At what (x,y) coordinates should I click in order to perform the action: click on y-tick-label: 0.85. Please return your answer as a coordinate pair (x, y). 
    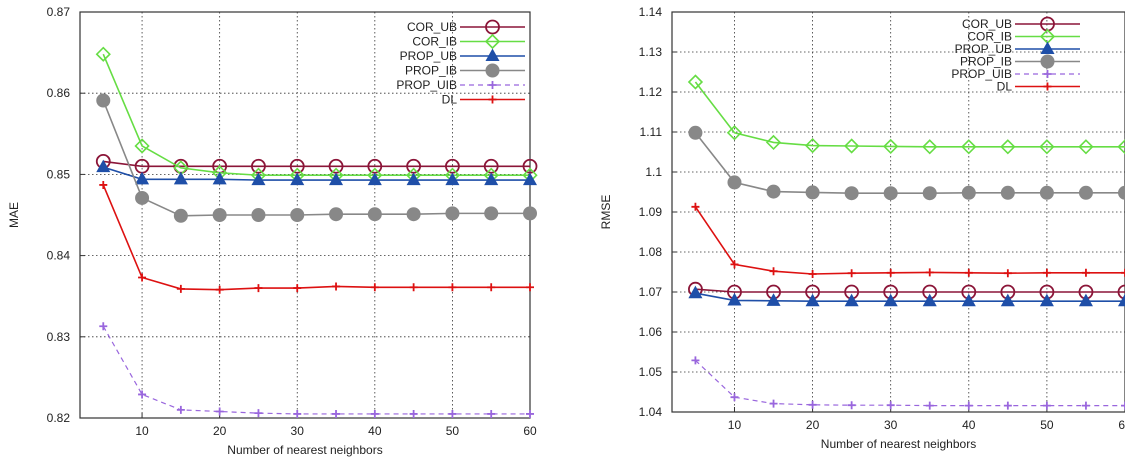
    Looking at the image, I should click on (59, 174).